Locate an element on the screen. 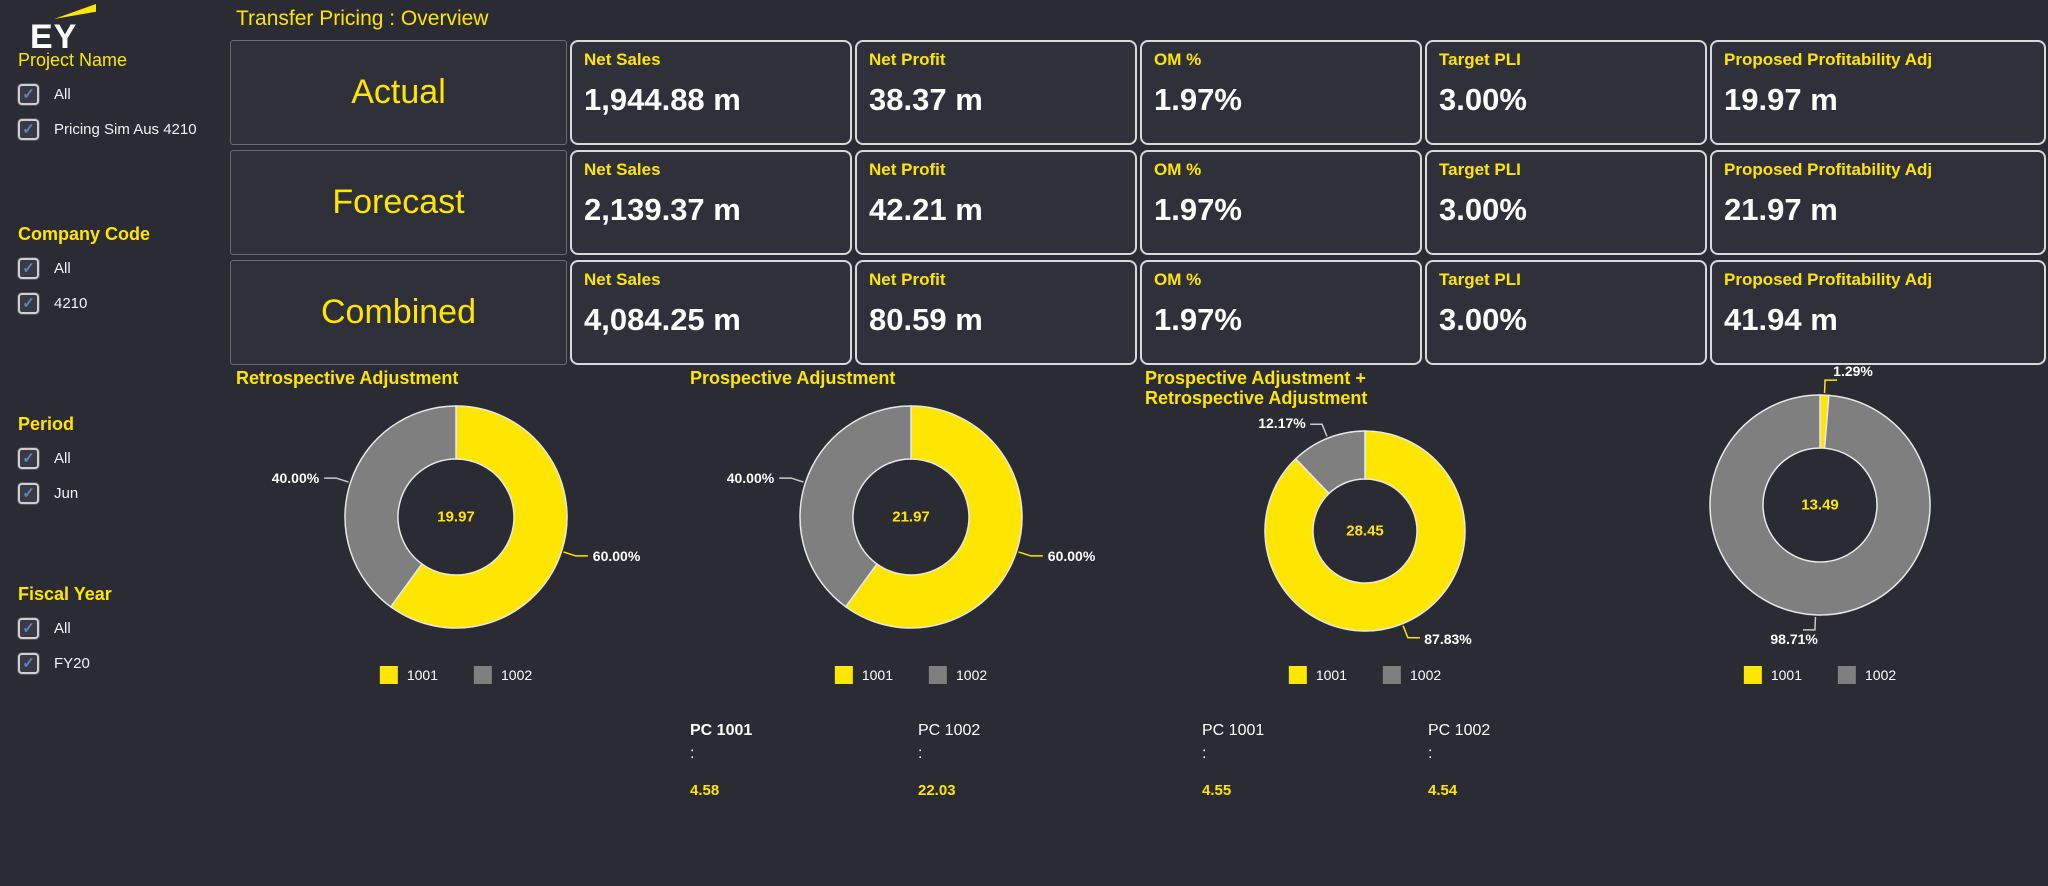 The image size is (2048, 886). legend-label: 1002 is located at coordinates (972, 675).